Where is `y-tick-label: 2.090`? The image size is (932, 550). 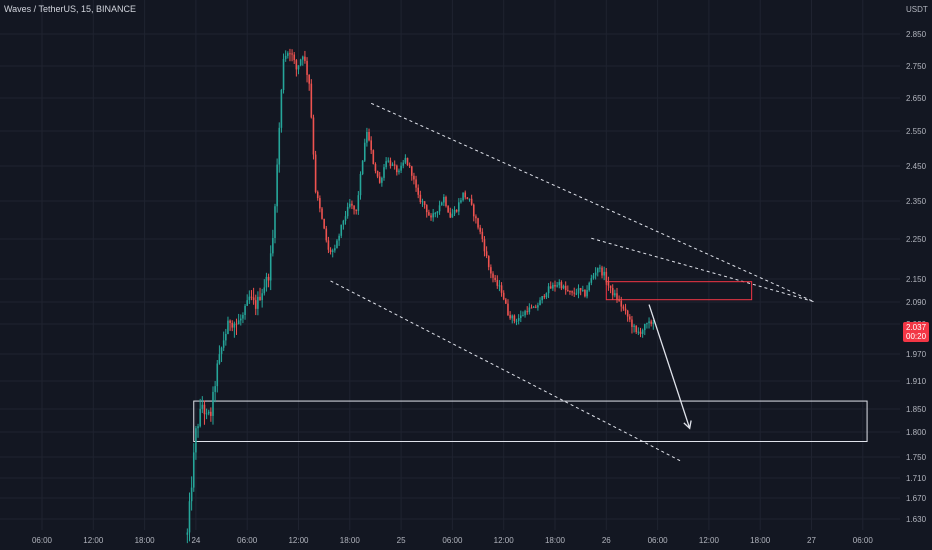 y-tick-label: 2.090 is located at coordinates (916, 302).